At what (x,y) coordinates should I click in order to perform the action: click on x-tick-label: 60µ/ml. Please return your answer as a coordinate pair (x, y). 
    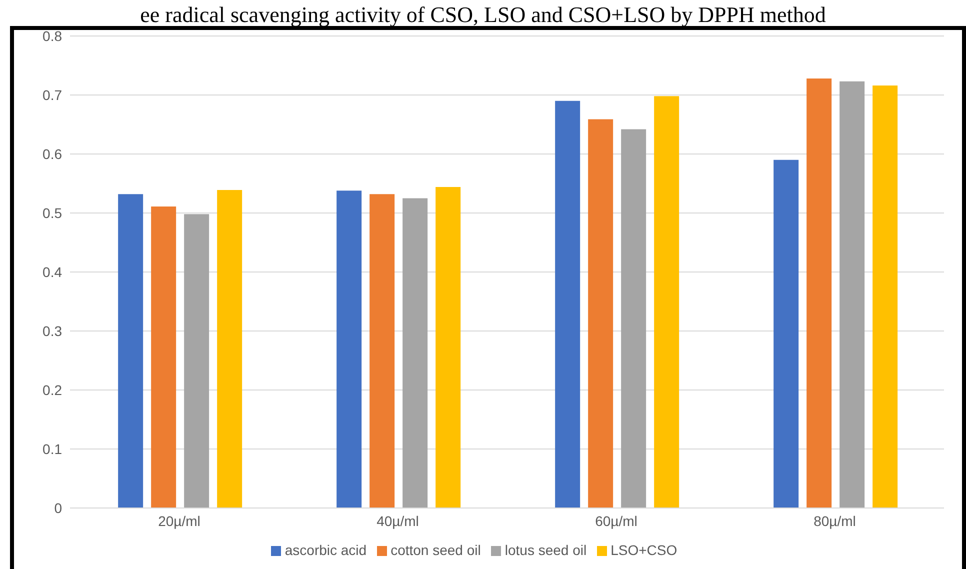
    Looking at the image, I should click on (616, 520).